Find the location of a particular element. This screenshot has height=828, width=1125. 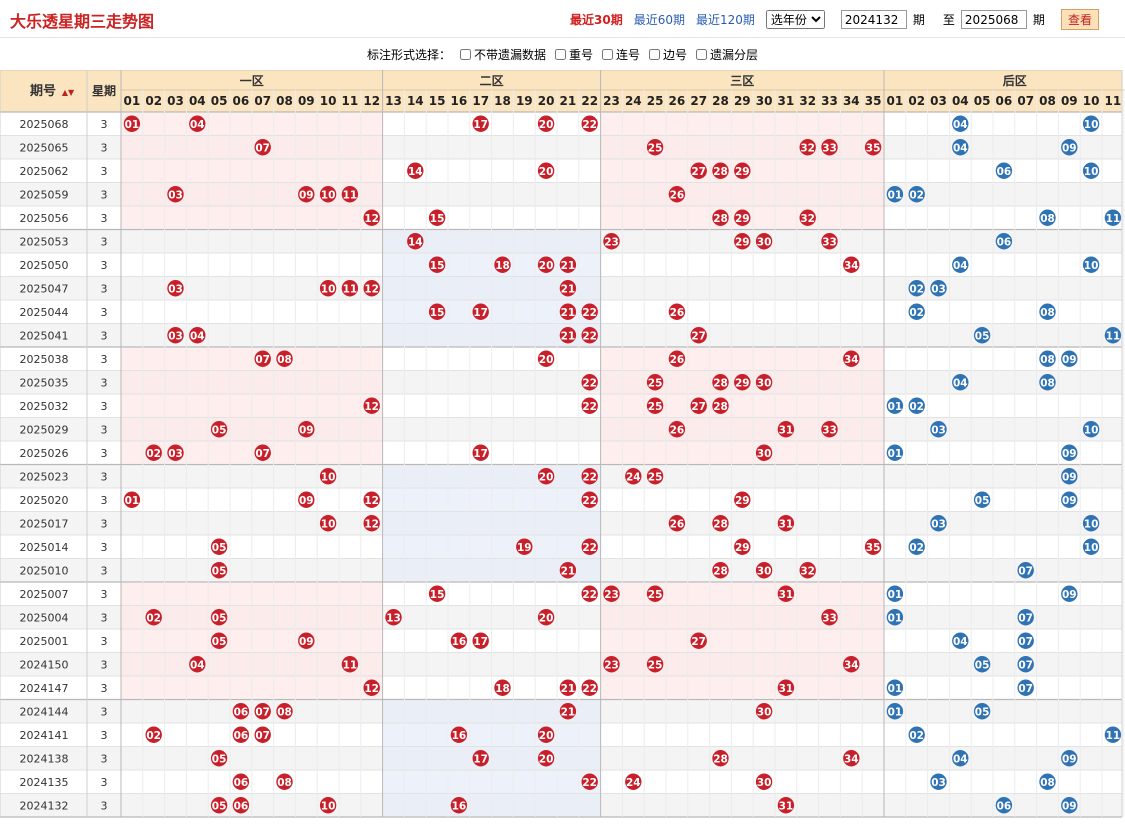

back-number-header: 02 is located at coordinates (916, 101).